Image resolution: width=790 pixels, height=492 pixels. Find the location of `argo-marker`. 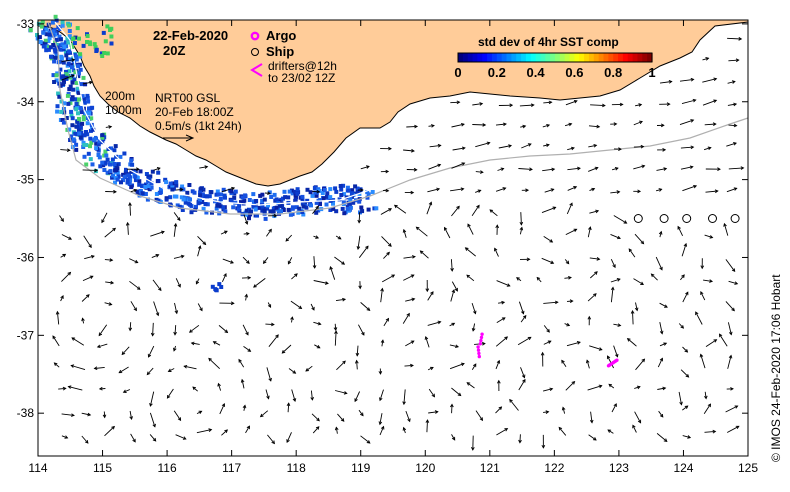

argo-marker is located at coordinates (480, 344).